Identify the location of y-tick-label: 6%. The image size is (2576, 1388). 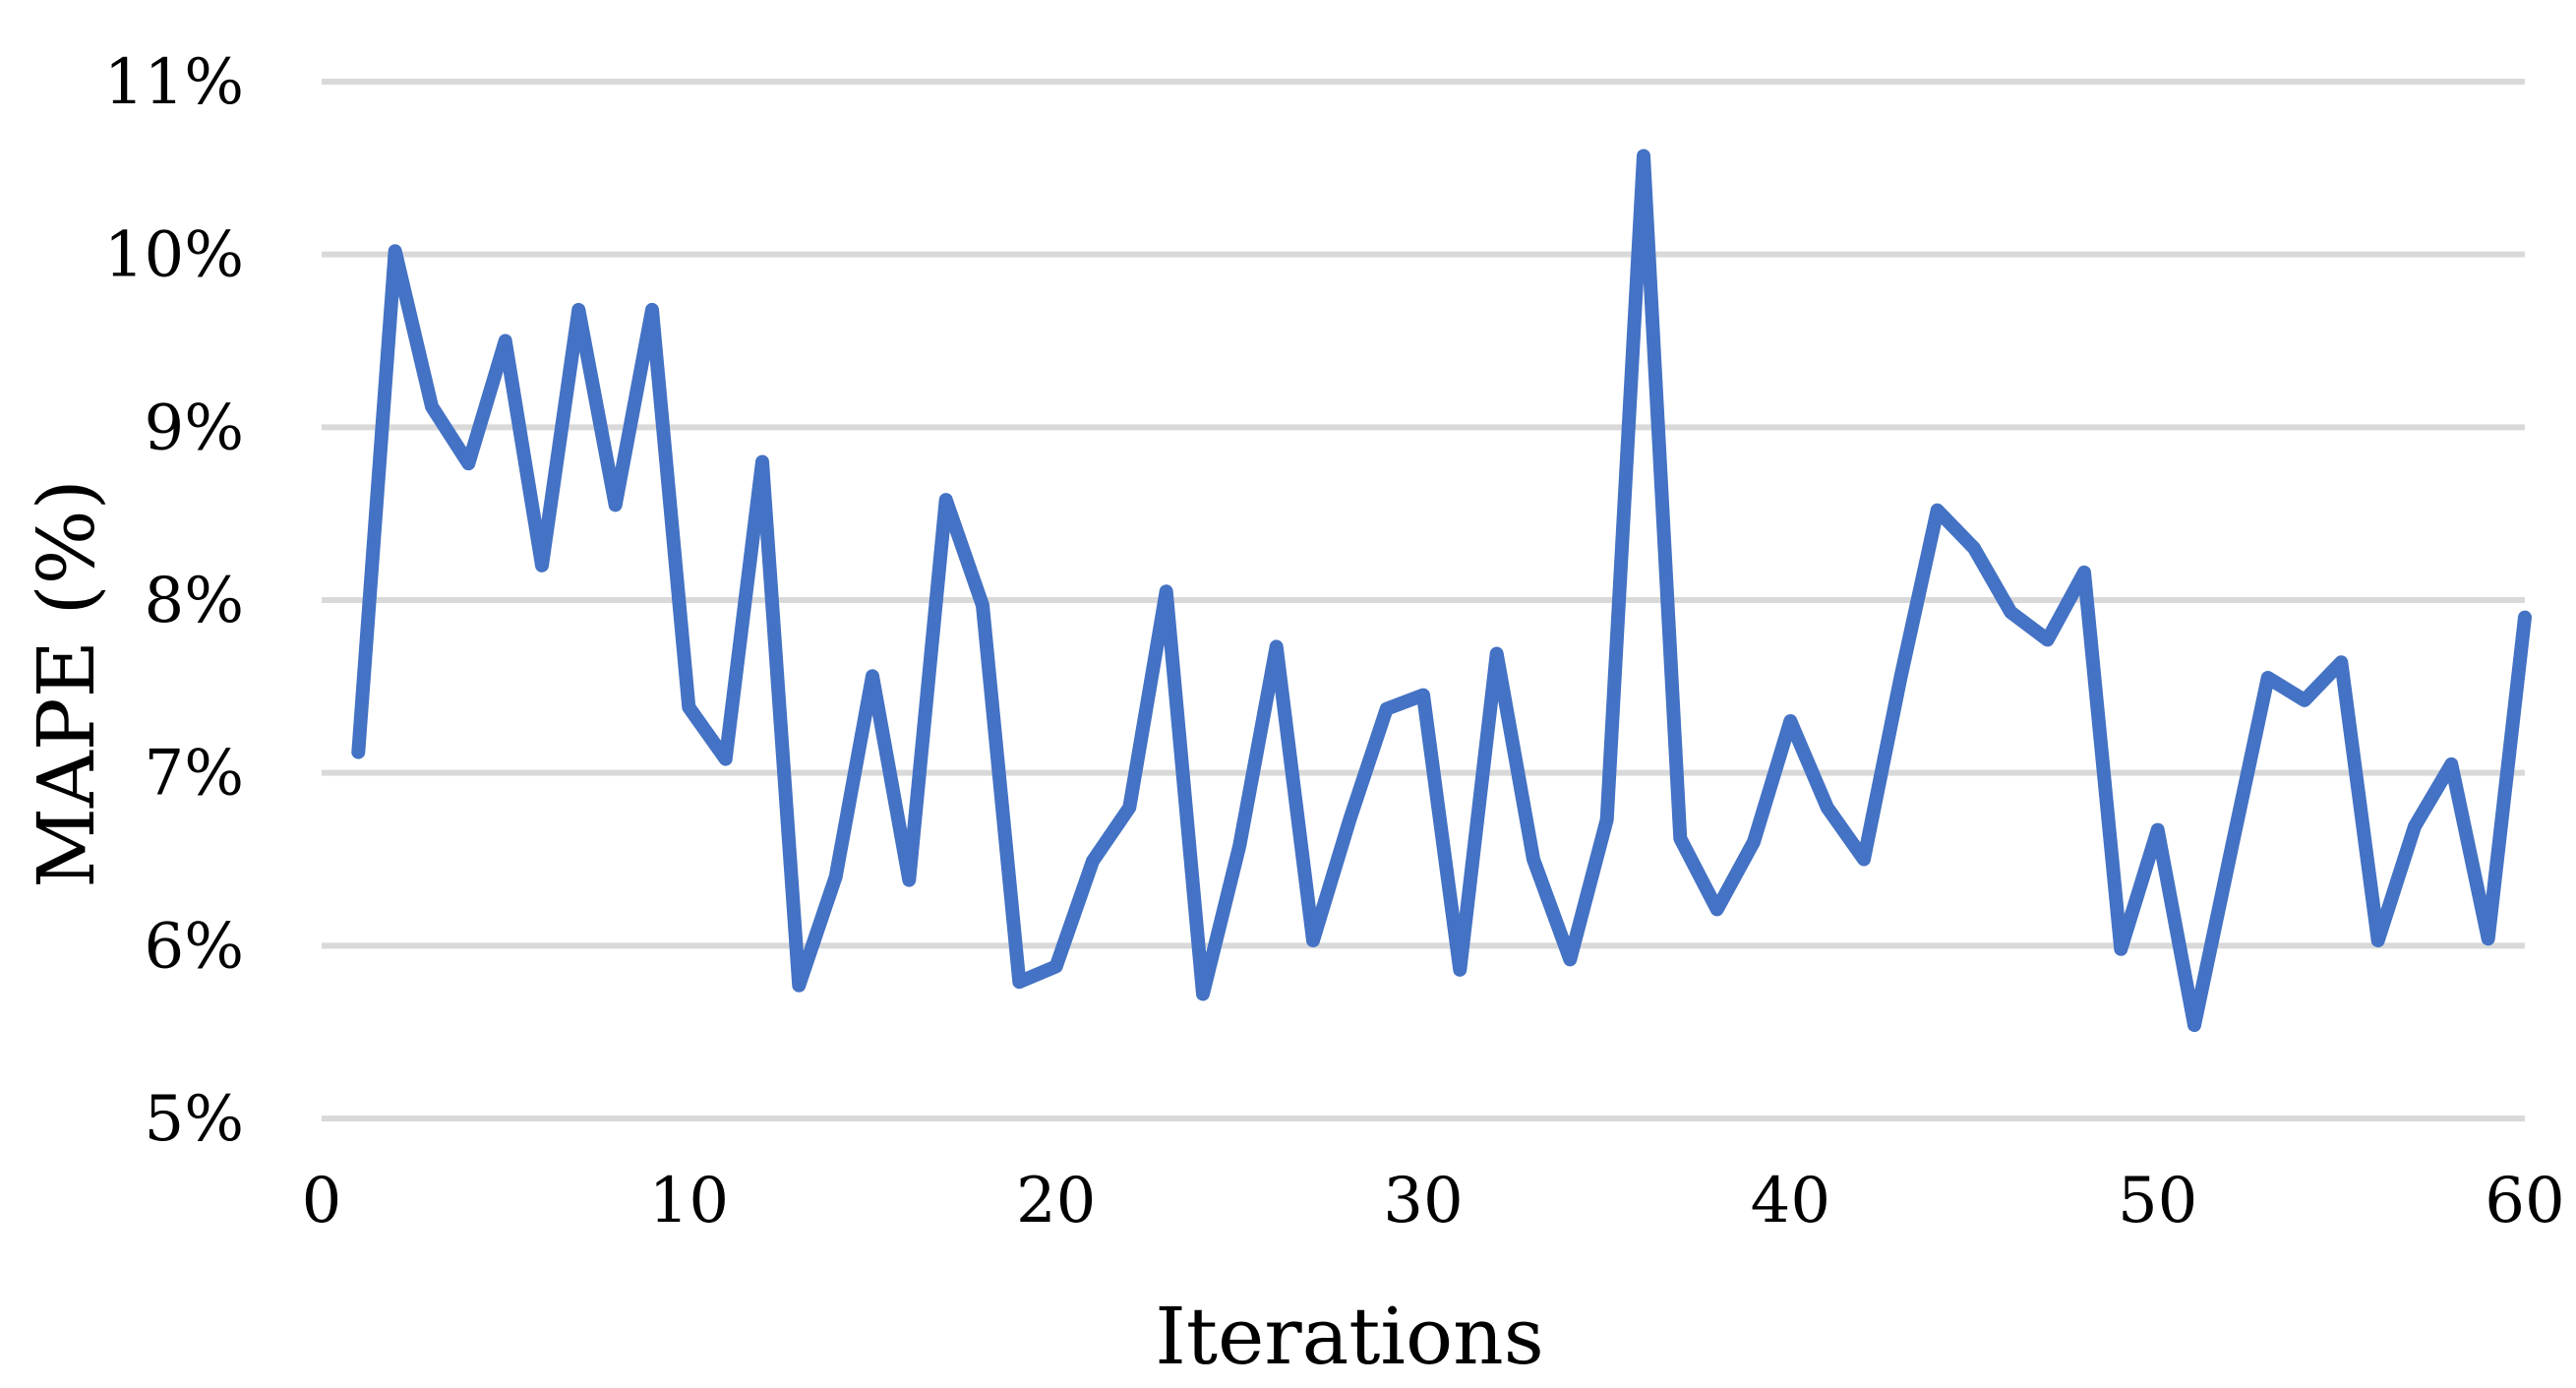
(194, 946).